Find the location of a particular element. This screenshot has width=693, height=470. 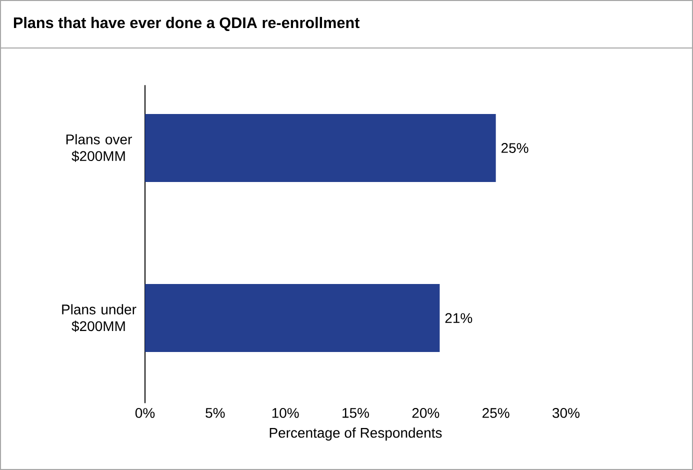

x-axis-title: Percentage of Respondents is located at coordinates (356, 434).